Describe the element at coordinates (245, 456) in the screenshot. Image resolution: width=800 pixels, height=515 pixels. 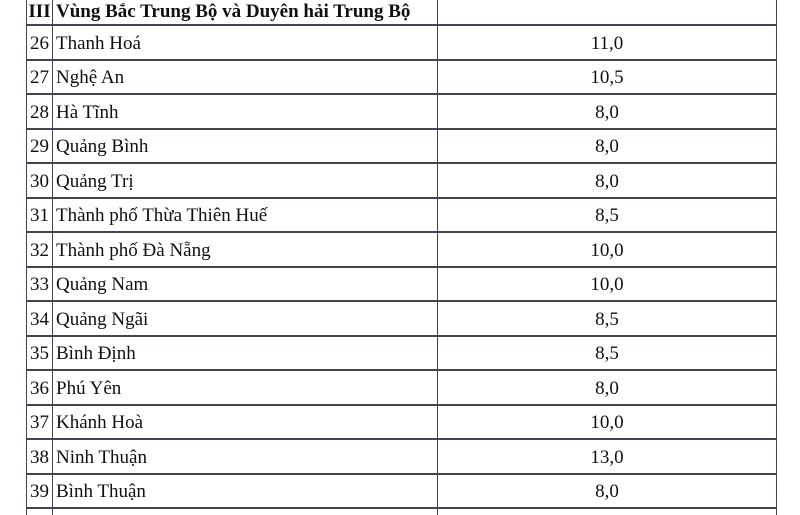
I see `province-name-cell: Ninh Thuận` at that location.